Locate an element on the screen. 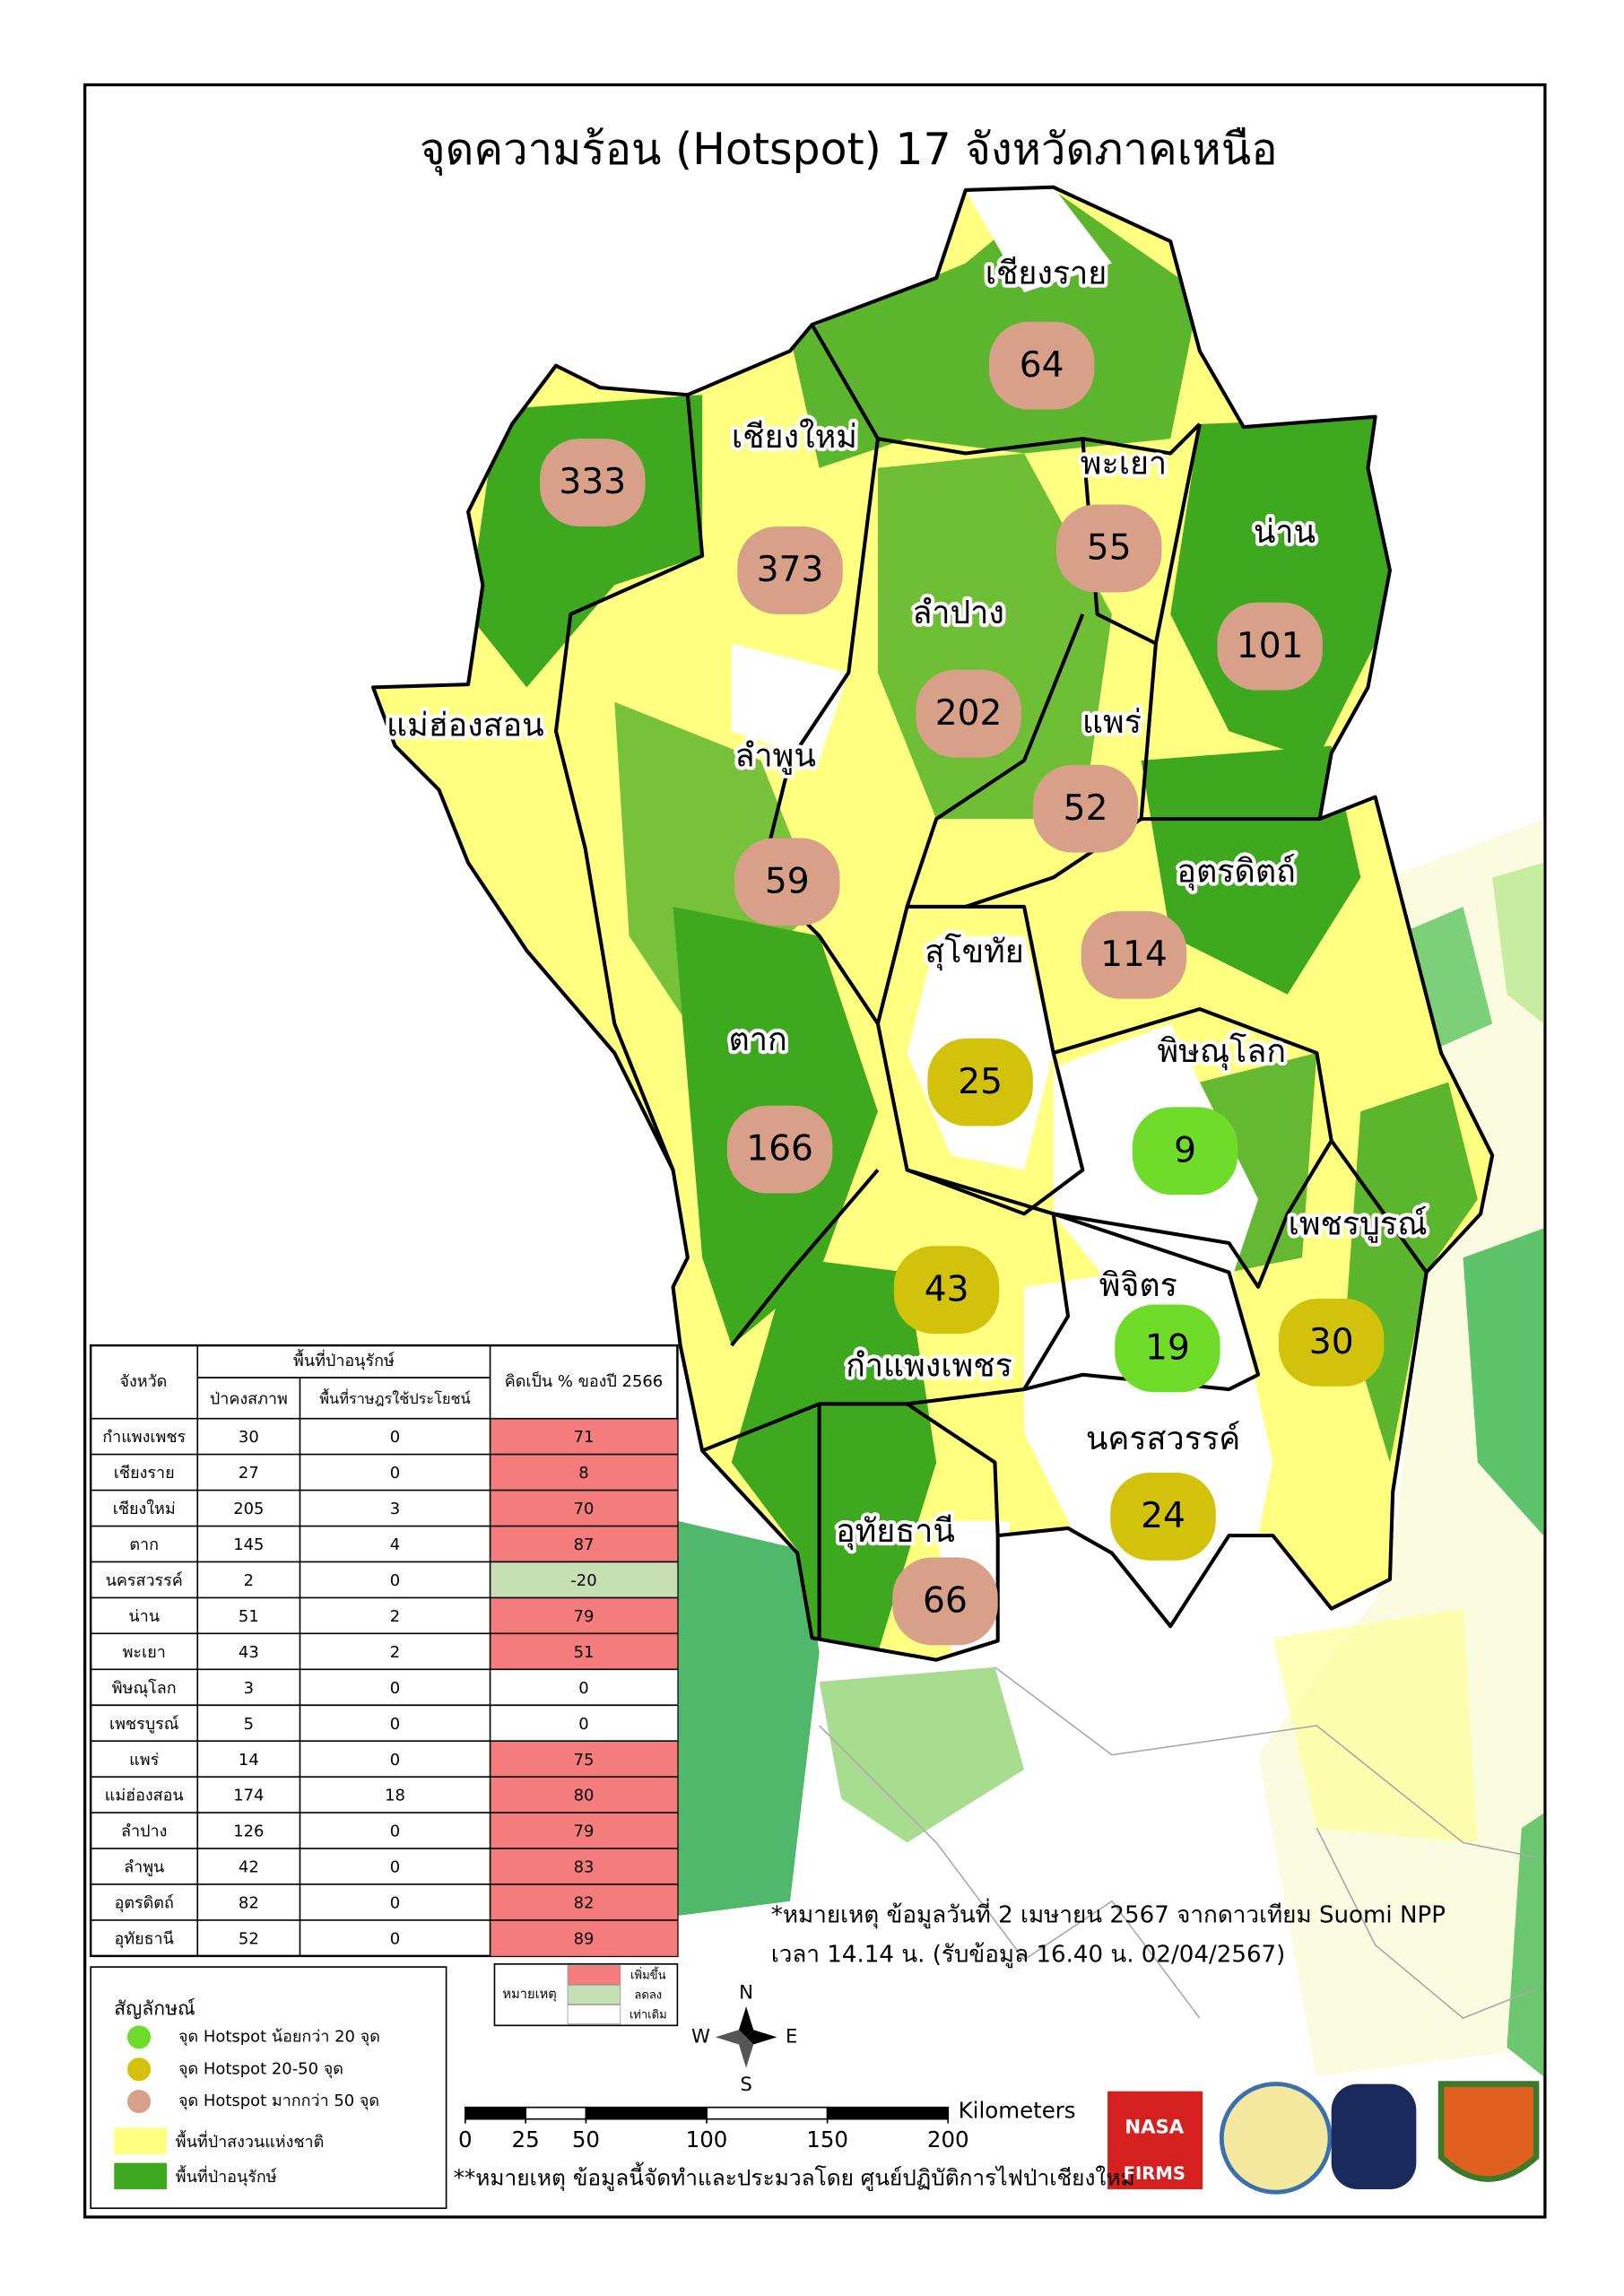  hotspot-count: 43 is located at coordinates (947, 1289).